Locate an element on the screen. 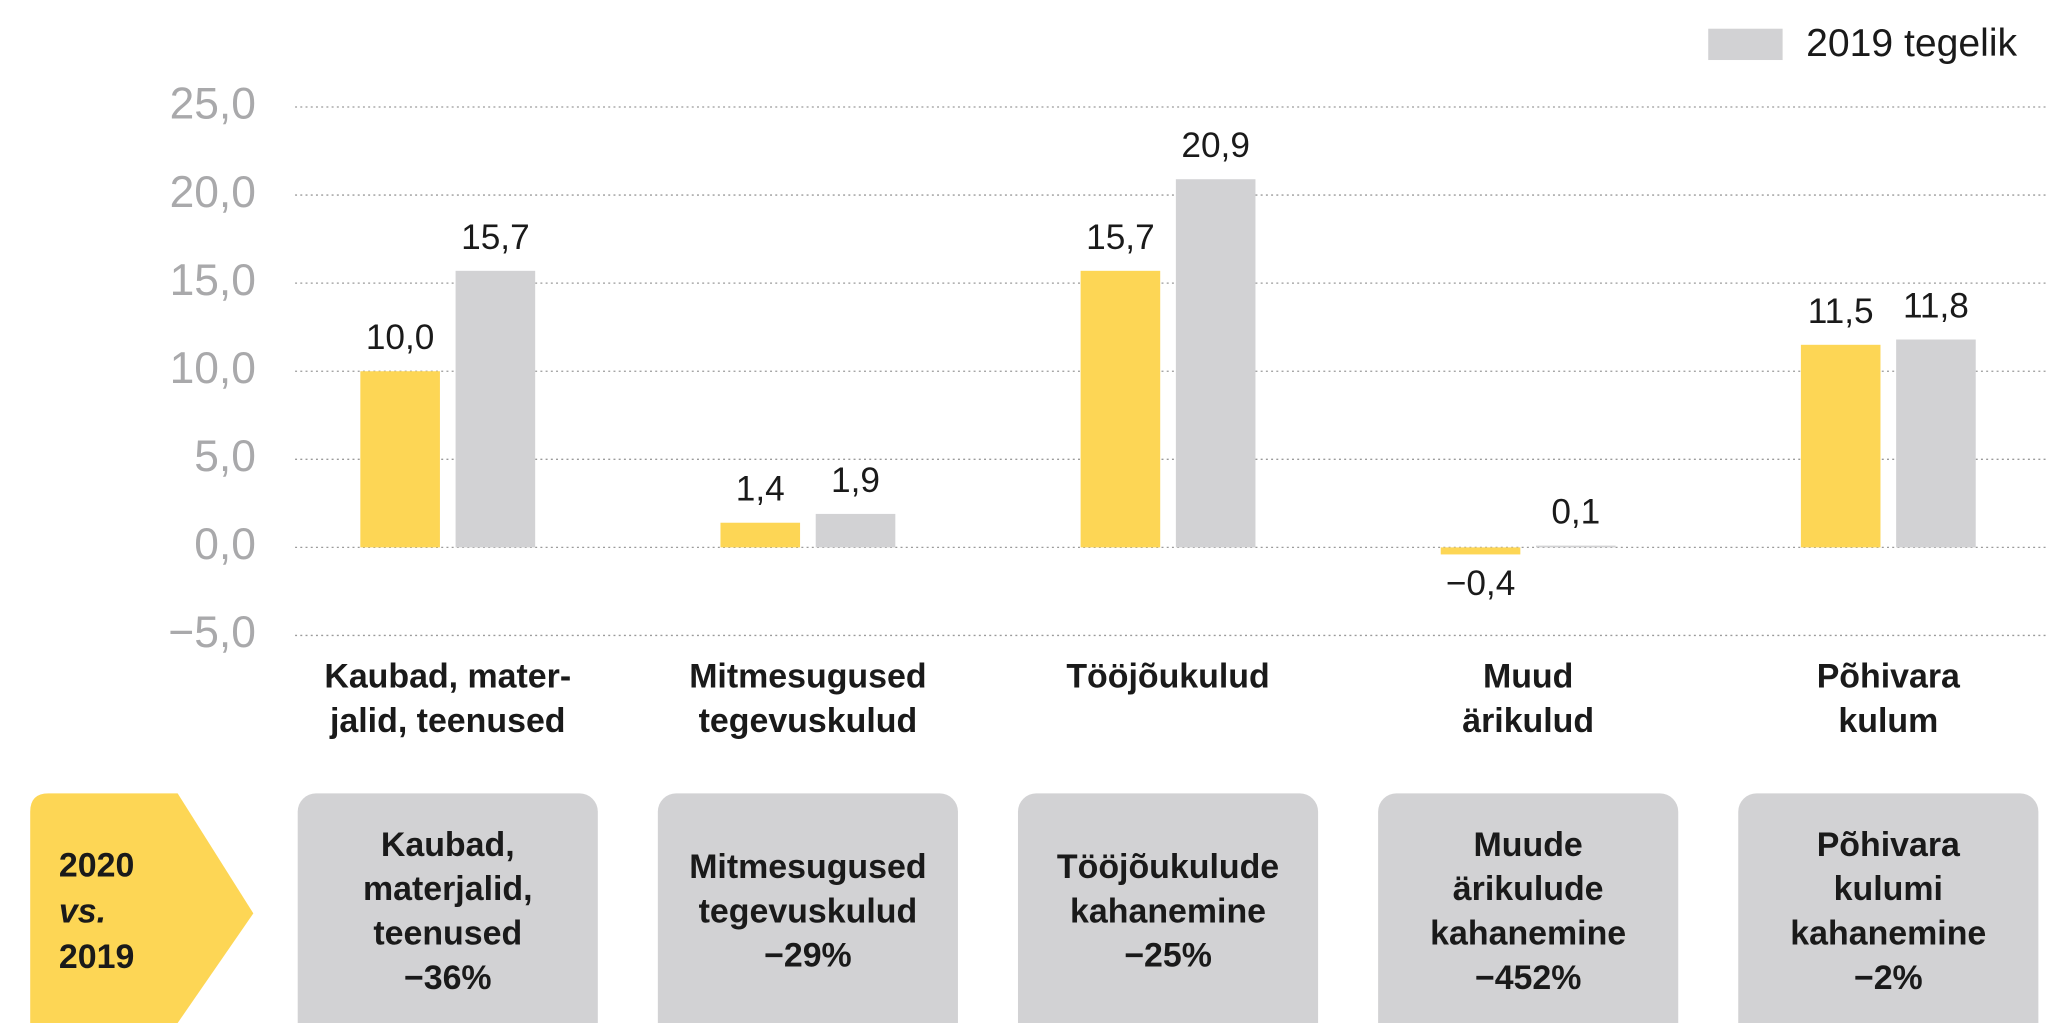 This screenshot has width=2049, height=1023. comparison-text: −452% is located at coordinates (1528, 978).